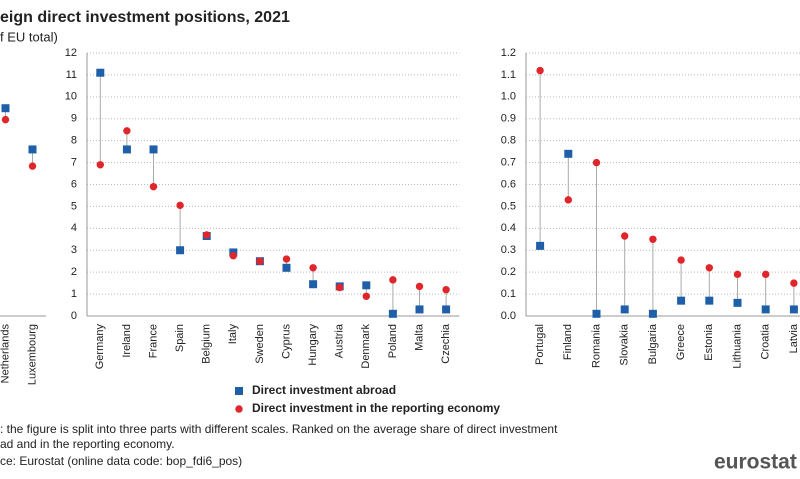 The height and width of the screenshot is (479, 800). I want to click on note: ad and in the reporting economy., so click(87, 444).